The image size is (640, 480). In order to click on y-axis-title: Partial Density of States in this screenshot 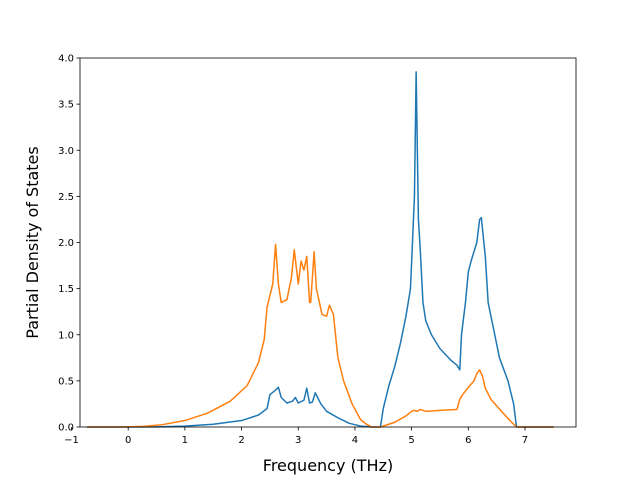, I will do `click(32, 242)`.